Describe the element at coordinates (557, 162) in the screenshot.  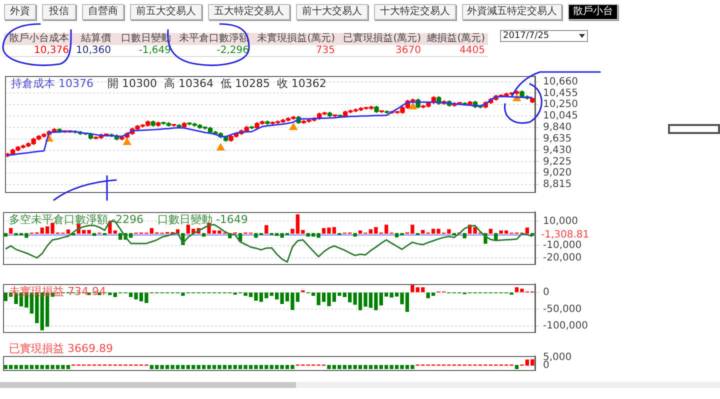
I see `y-tick-label: 9,225` at that location.